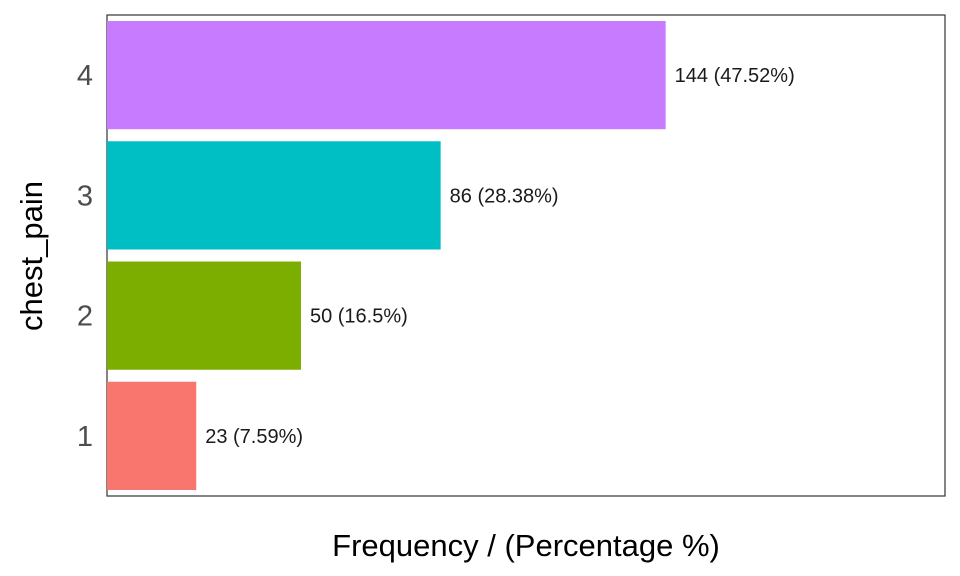 The height and width of the screenshot is (576, 960). Describe the element at coordinates (504, 196) in the screenshot. I see `data-label-chest-pain-3: 86 (28.38%)` at that location.